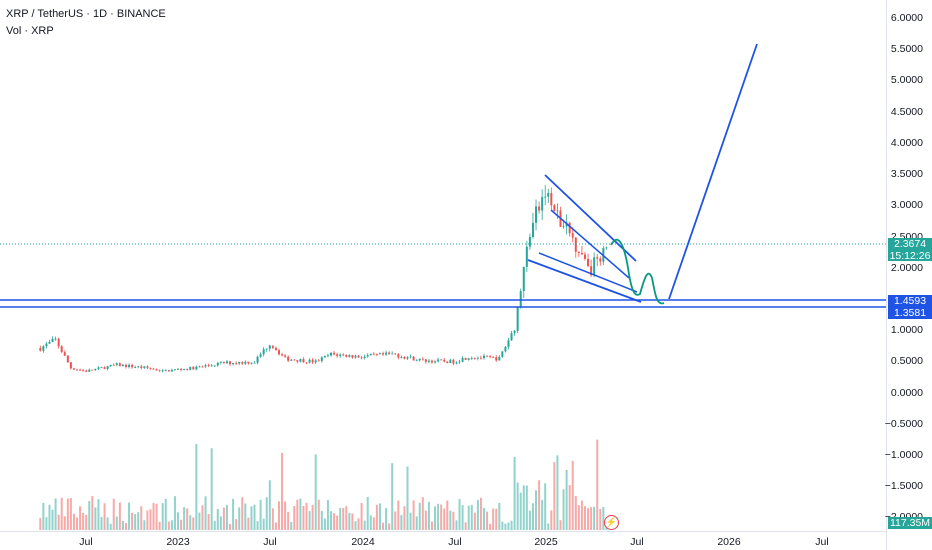 Image resolution: width=932 pixels, height=550 pixels. Describe the element at coordinates (906, 361) in the screenshot. I see `price-tick: 0.5000` at that location.